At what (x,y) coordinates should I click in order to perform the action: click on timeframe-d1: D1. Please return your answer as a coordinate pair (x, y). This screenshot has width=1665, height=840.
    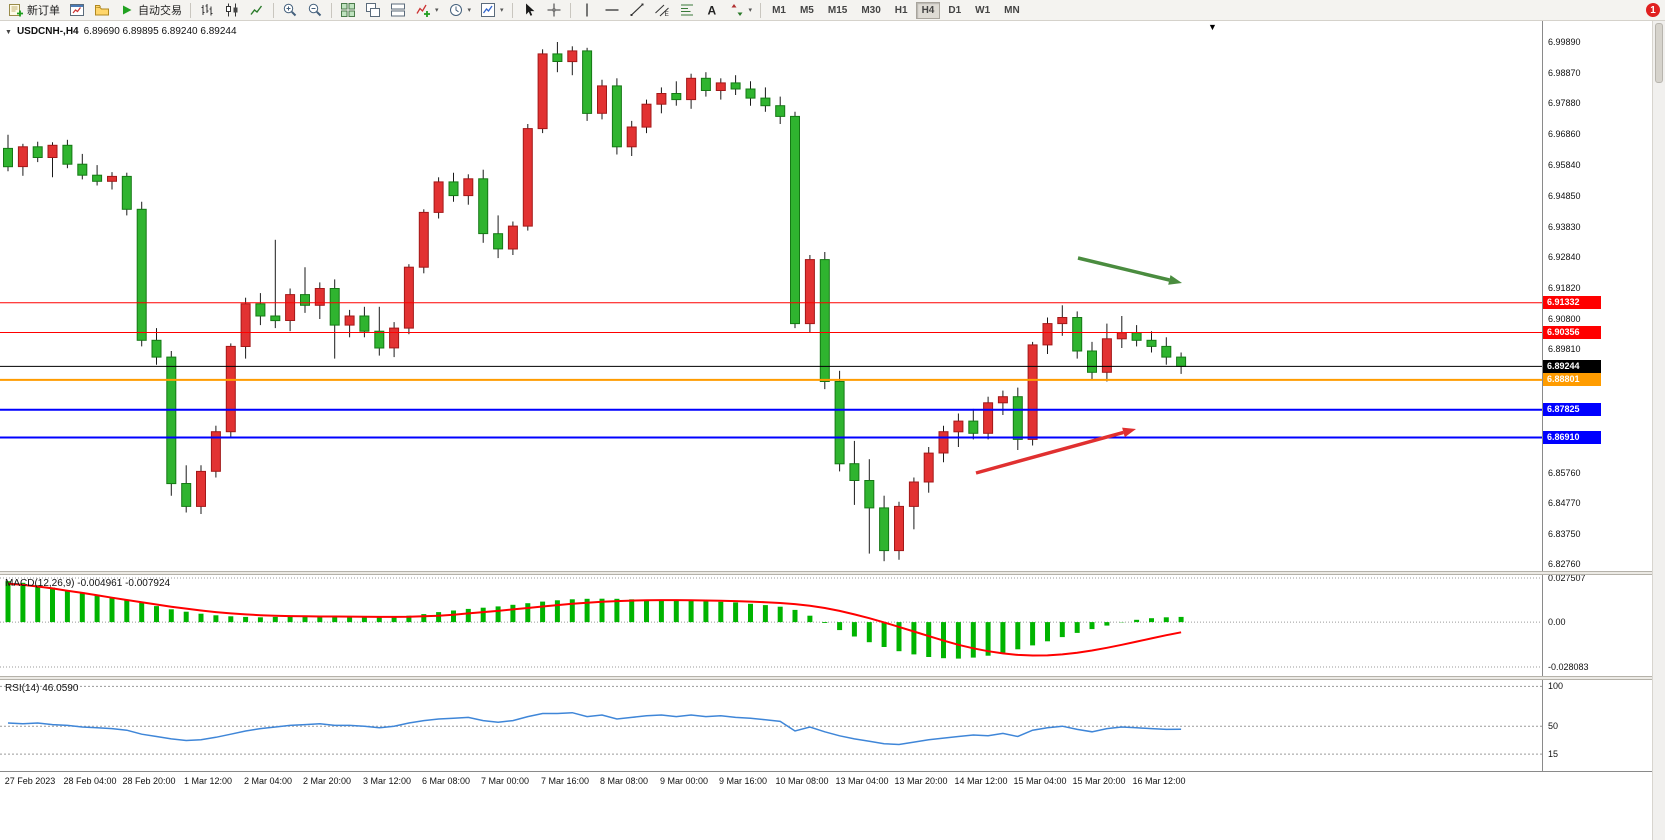
    Looking at the image, I should click on (955, 10).